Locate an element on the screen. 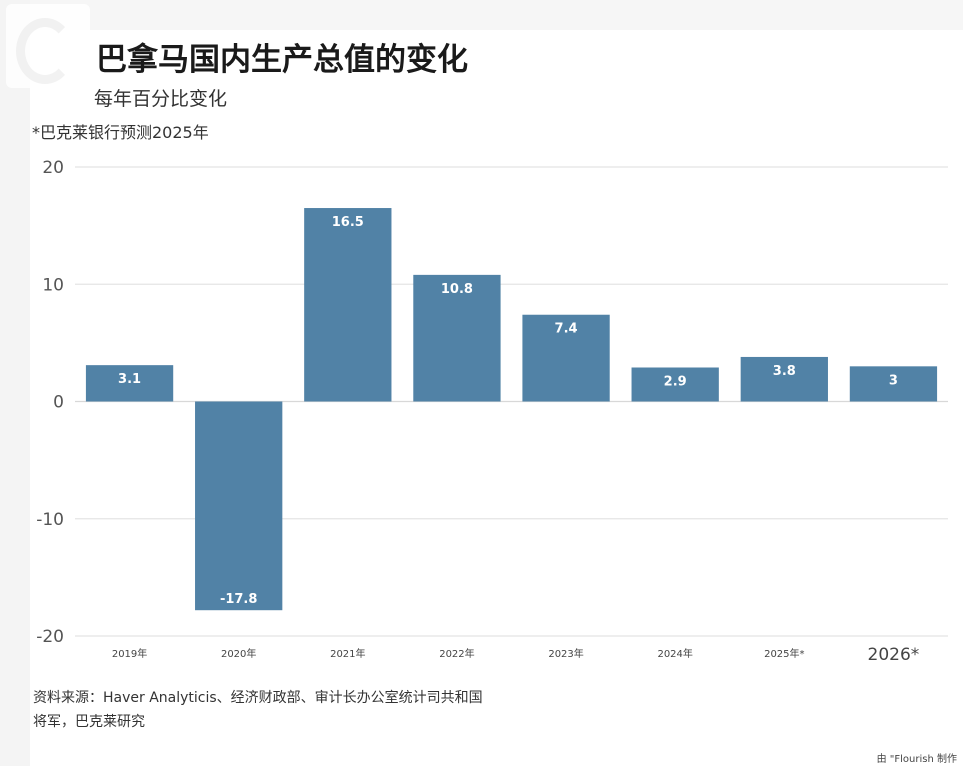  y-tick-label: 20 is located at coordinates (53, 168).